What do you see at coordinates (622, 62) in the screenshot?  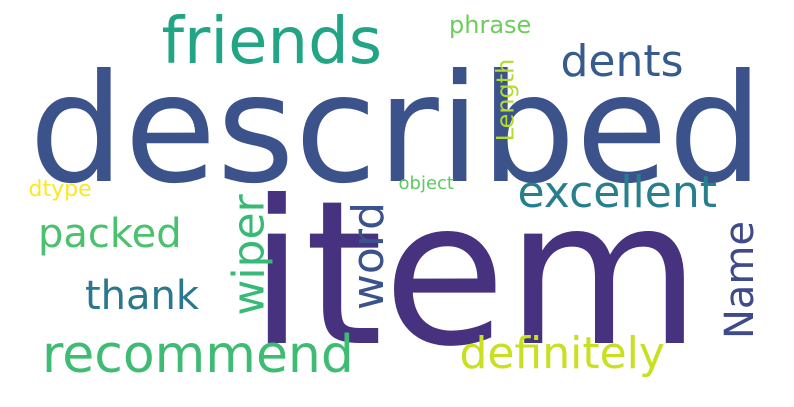 I see `word-dents: dents` at bounding box center [622, 62].